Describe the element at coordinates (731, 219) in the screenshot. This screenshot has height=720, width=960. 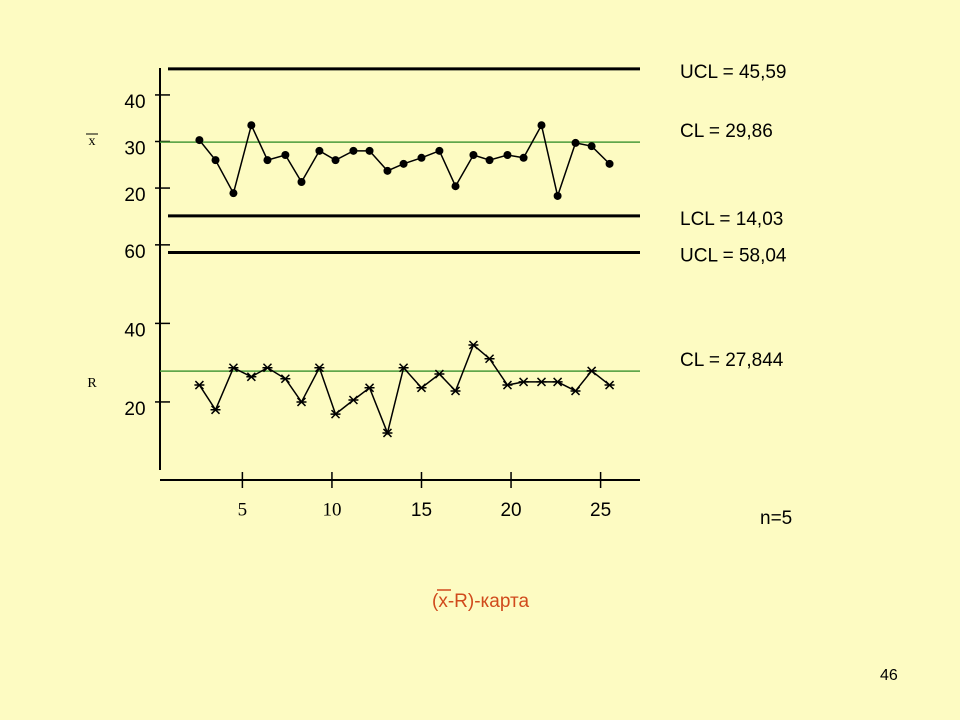
I see `control-line-label: LCL = 14,03` at that location.